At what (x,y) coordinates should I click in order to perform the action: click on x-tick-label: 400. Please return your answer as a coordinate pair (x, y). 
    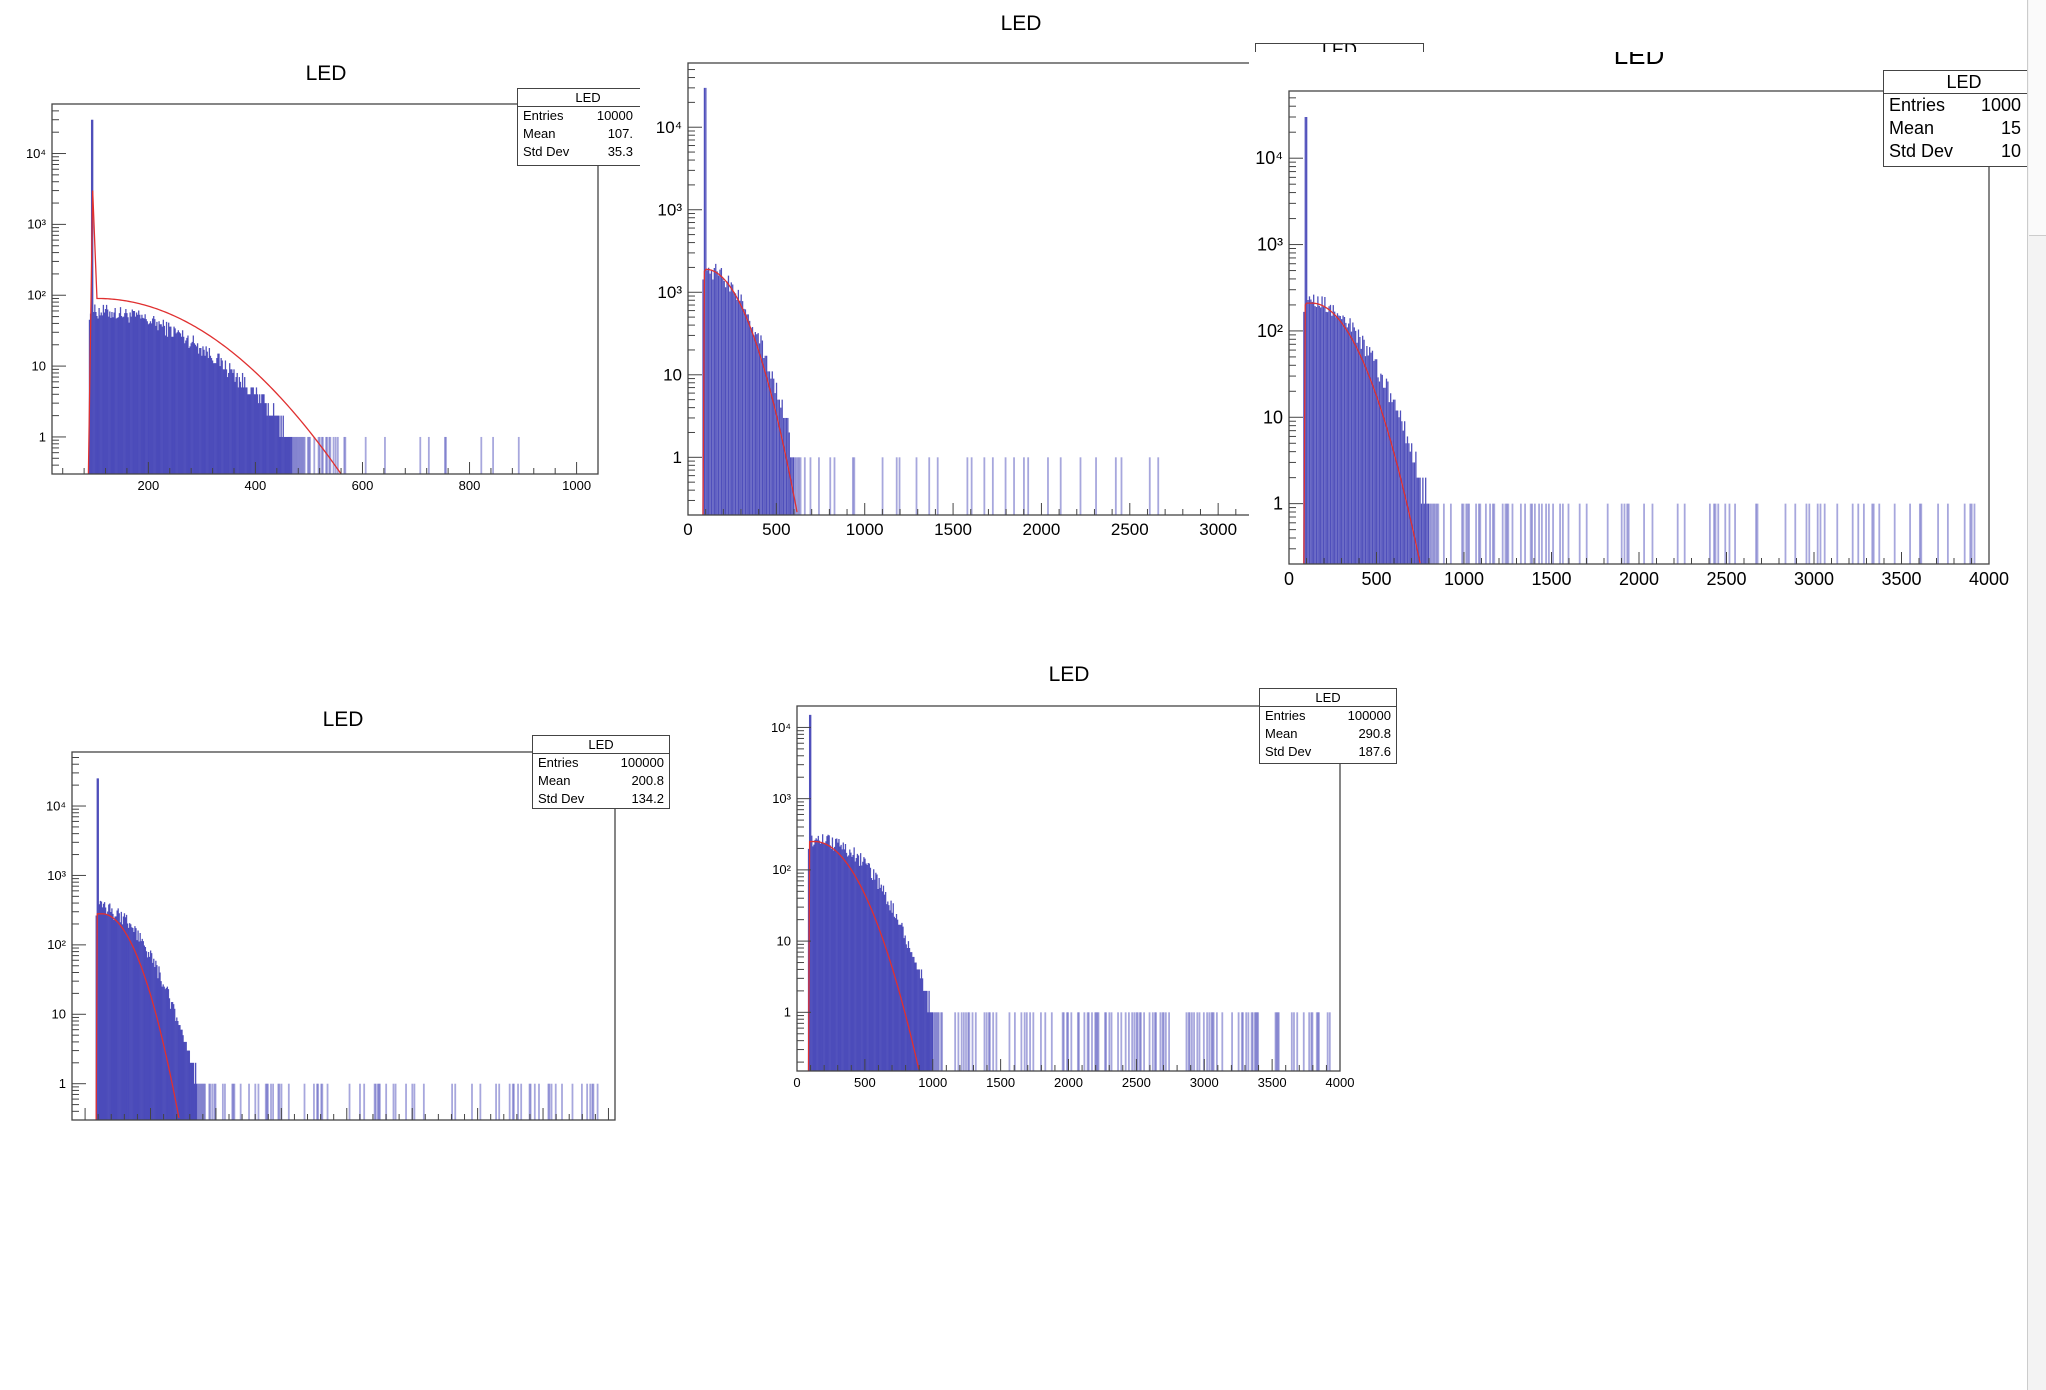
    Looking at the image, I should click on (256, 485).